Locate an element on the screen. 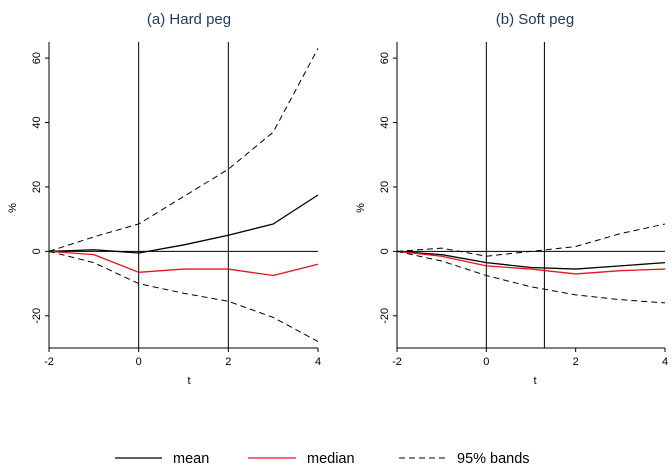  x-tick-label-soft-peg: 2 is located at coordinates (576, 362).